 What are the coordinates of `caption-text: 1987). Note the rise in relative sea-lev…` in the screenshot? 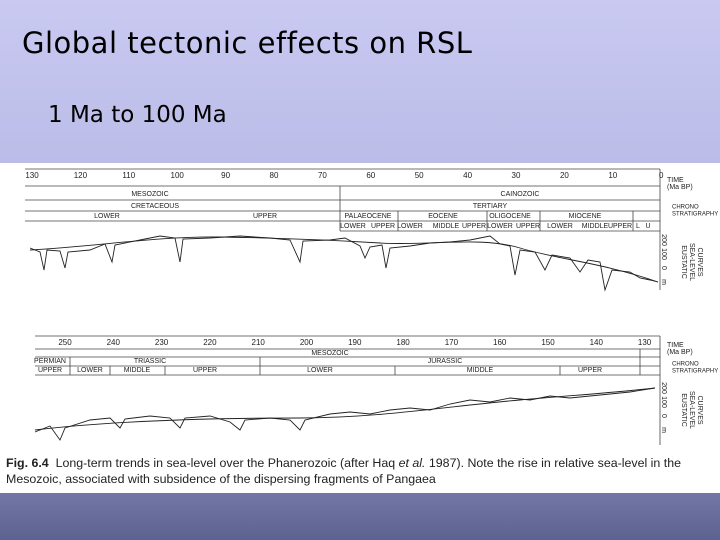 It's located at (343, 471).